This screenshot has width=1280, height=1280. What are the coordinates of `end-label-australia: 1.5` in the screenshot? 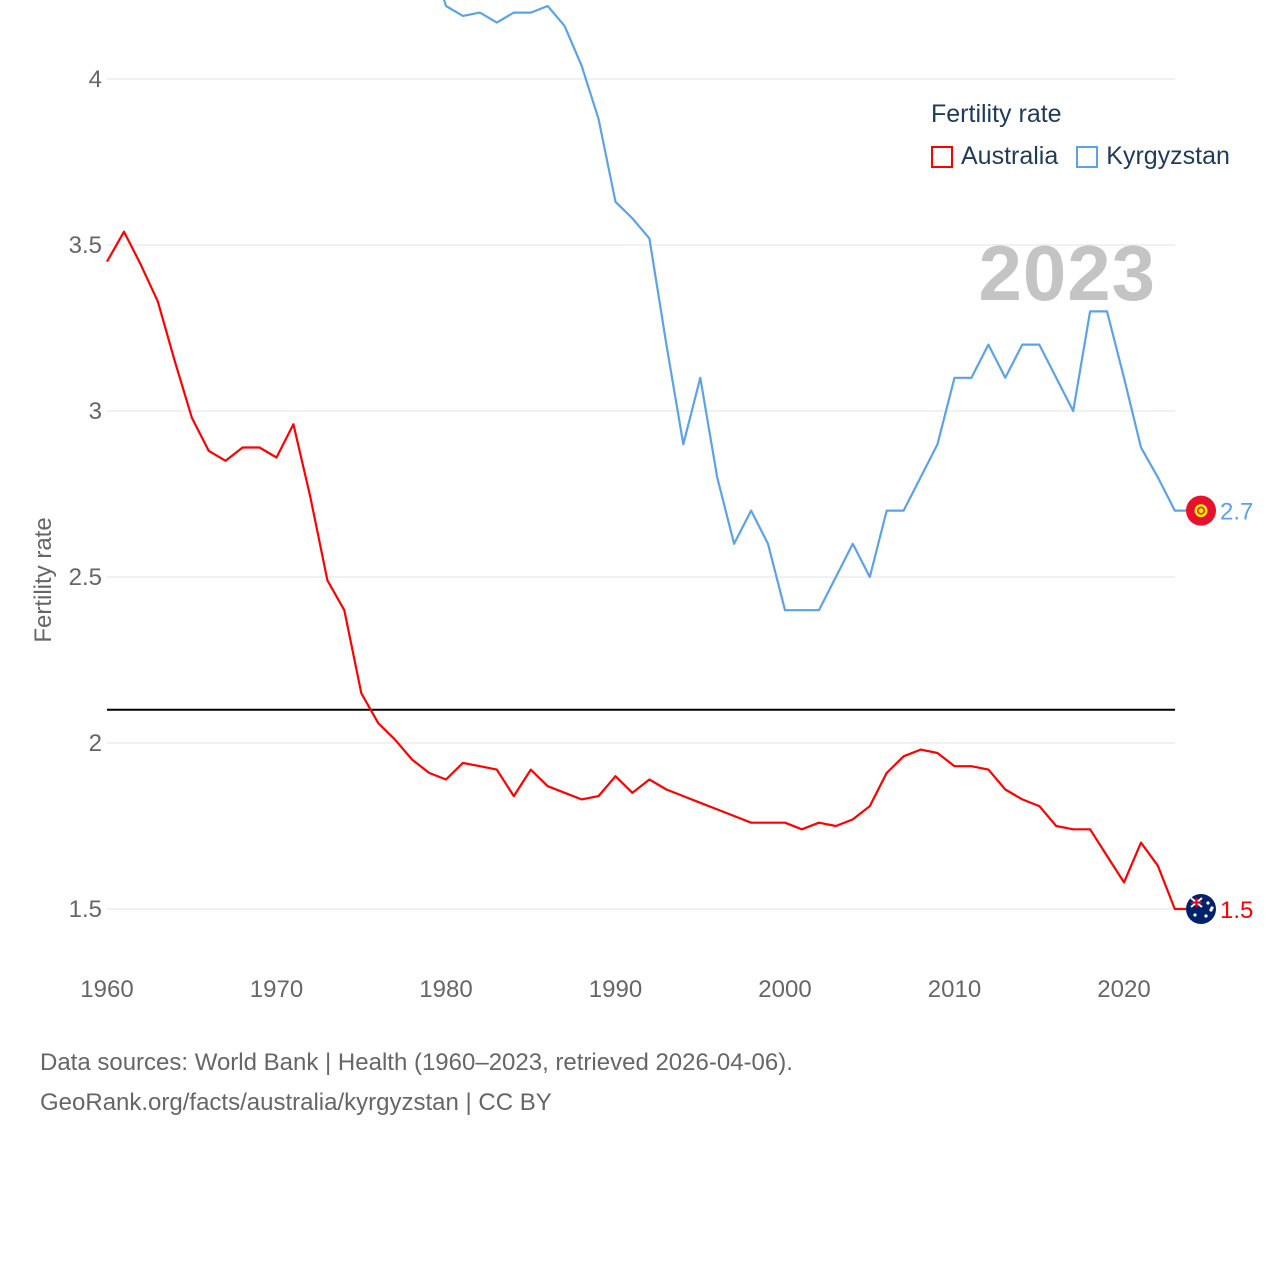 It's located at (1236, 910).